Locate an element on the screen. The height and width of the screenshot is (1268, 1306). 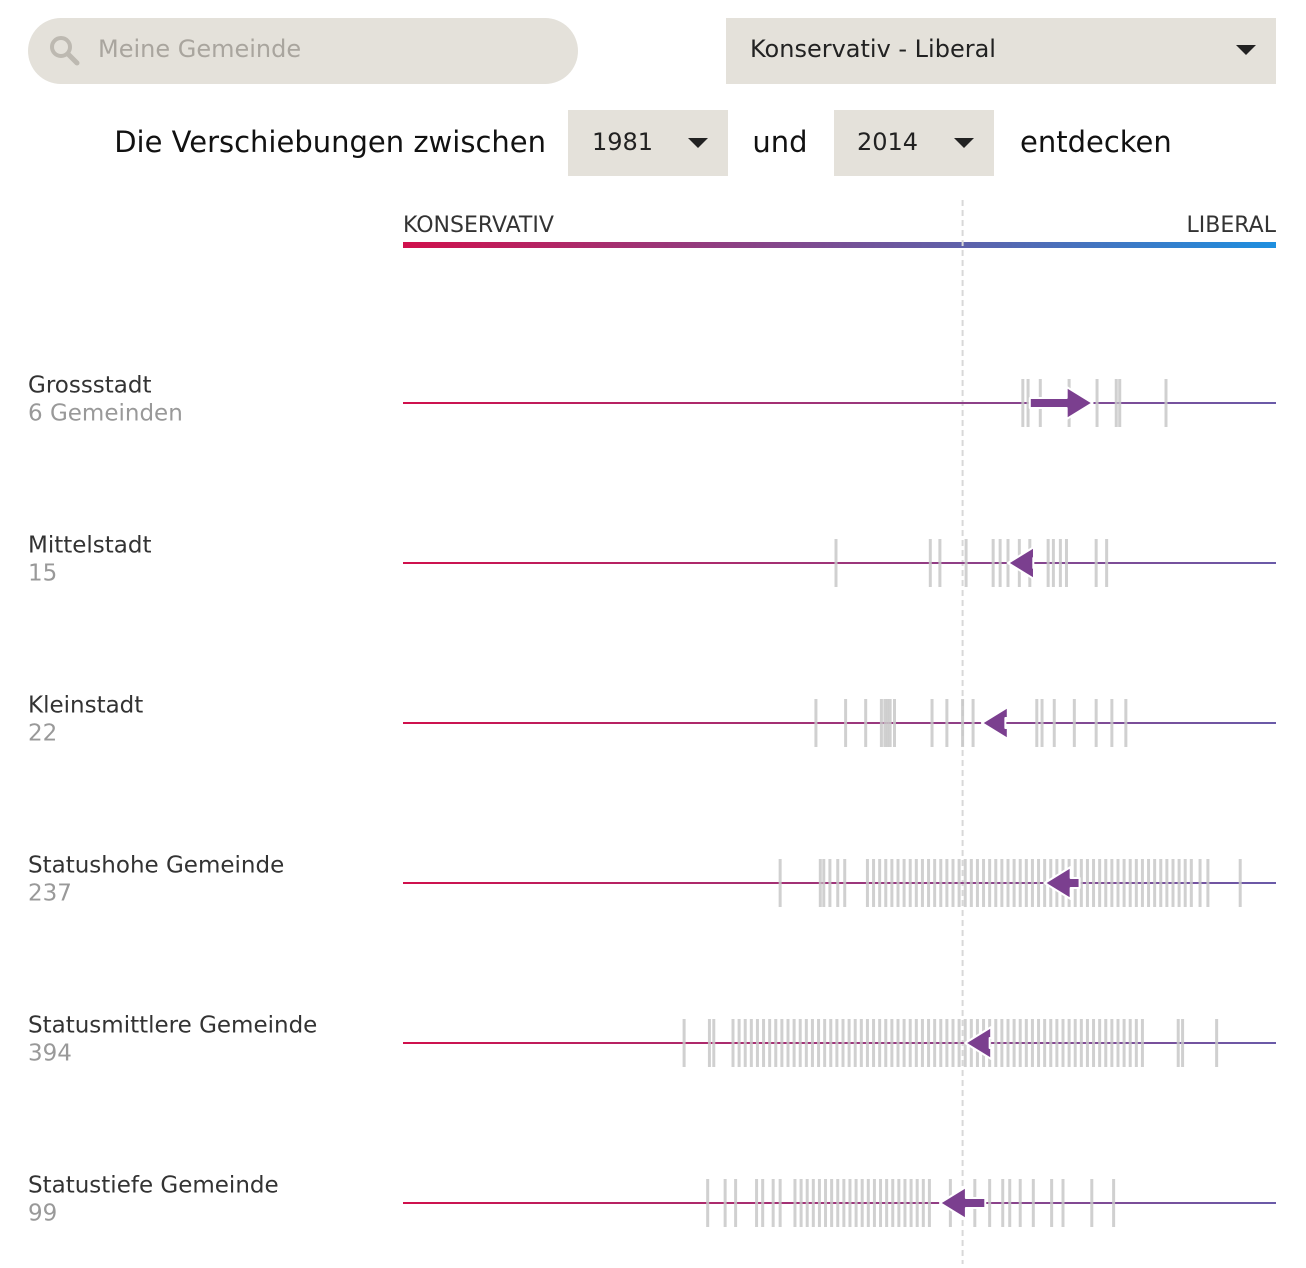
year-to-select: 2014 is located at coordinates (914, 143).